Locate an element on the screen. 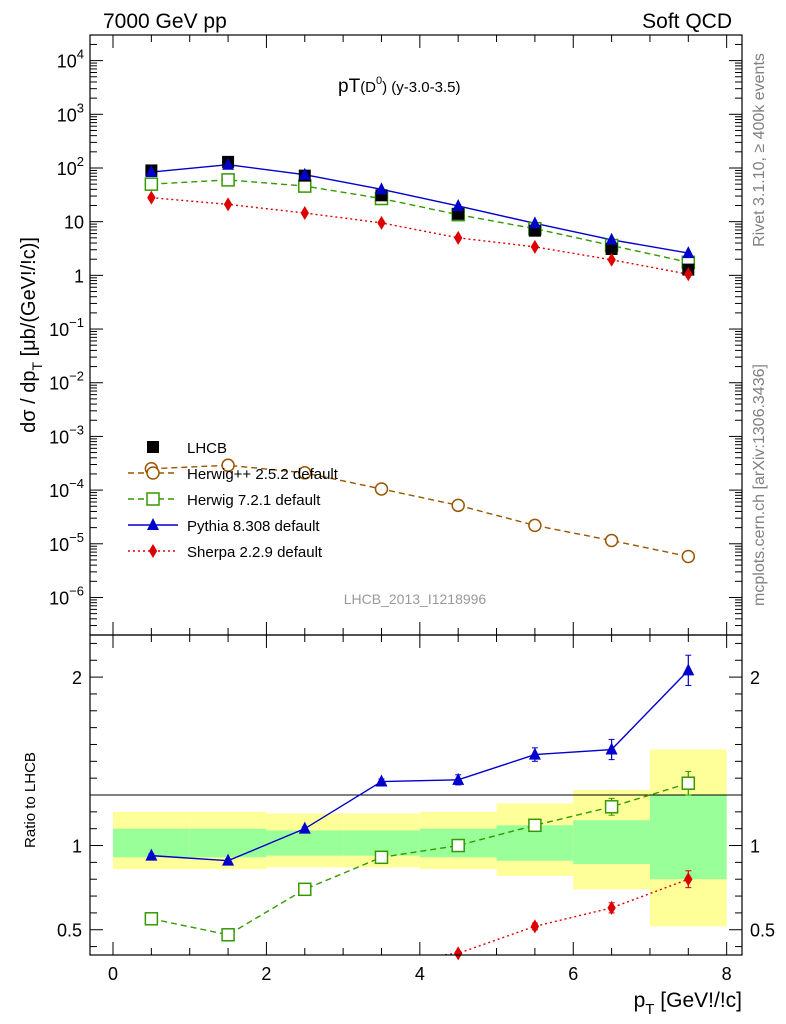  ratio-y-tick-label-right: 0.5 is located at coordinates (762, 931).